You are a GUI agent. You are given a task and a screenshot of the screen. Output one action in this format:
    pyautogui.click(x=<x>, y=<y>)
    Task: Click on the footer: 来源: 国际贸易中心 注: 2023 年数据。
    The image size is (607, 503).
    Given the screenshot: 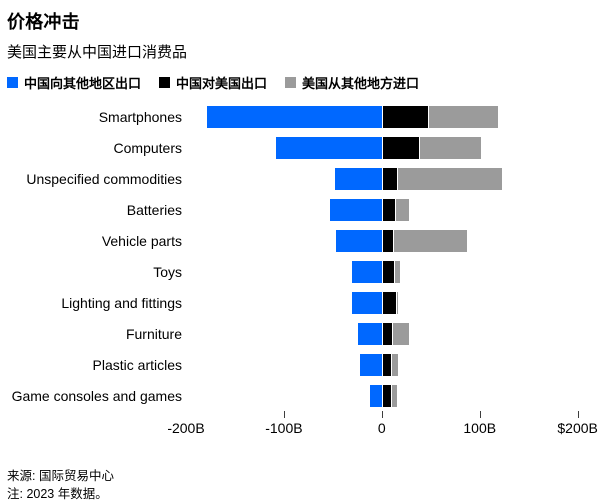 What is the action you would take?
    pyautogui.click(x=307, y=485)
    